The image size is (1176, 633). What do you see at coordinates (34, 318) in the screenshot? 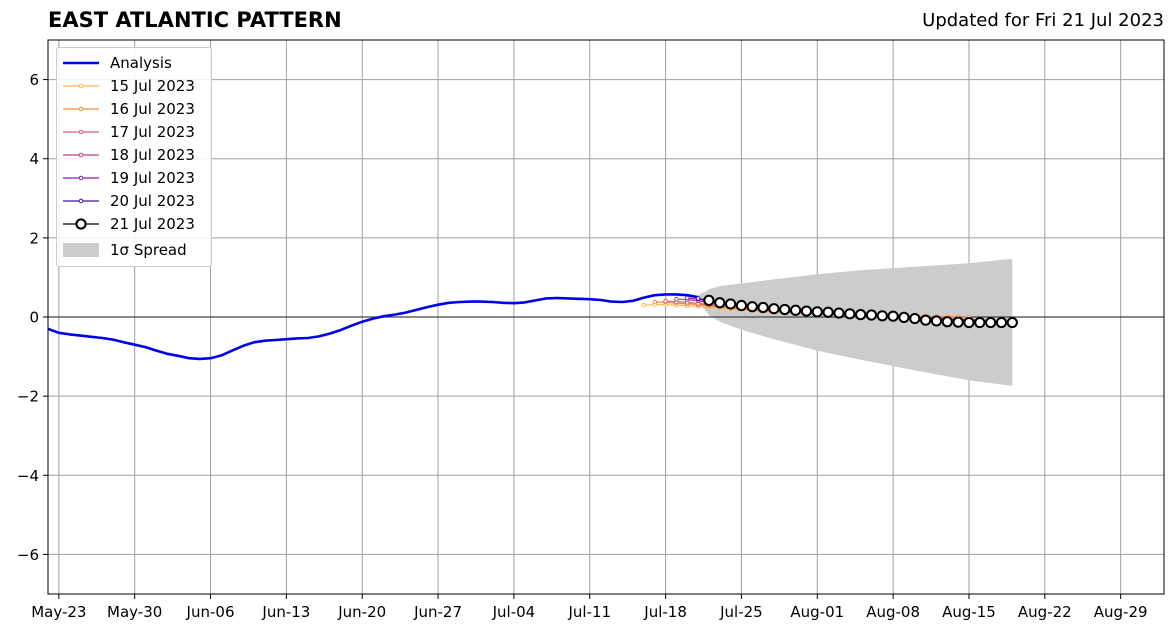
I see `y-tick-label: 0` at bounding box center [34, 318].